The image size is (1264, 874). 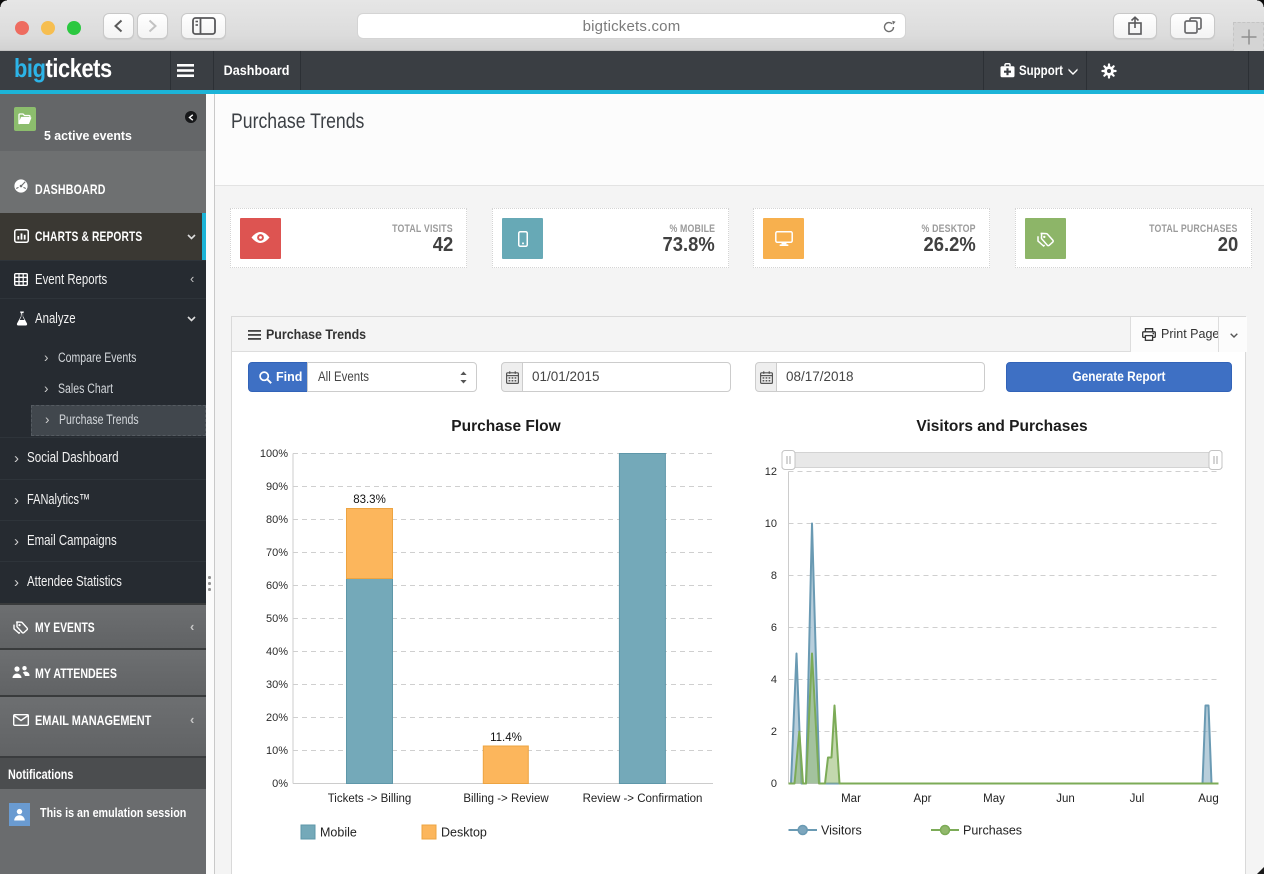 I want to click on svg-text: 40%, so click(x=277, y=652).